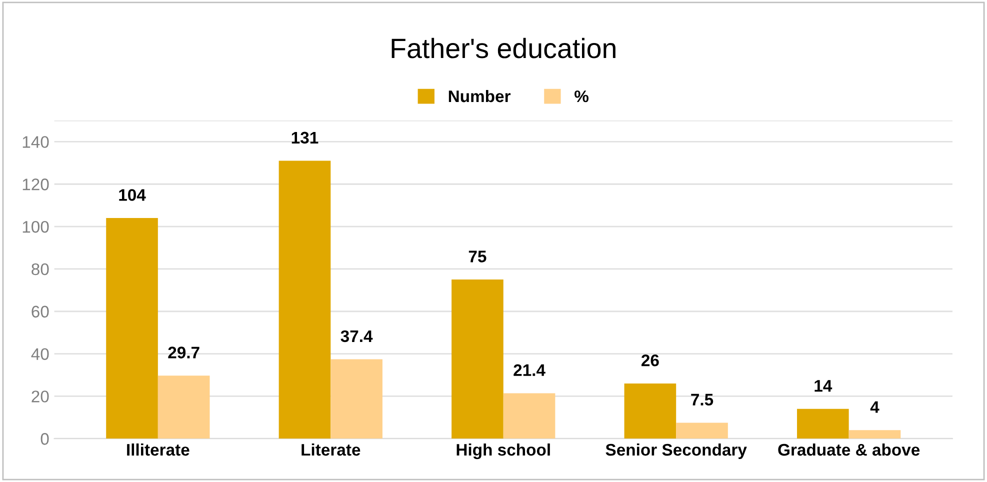 The image size is (987, 482). I want to click on data-label: 4, so click(875, 407).